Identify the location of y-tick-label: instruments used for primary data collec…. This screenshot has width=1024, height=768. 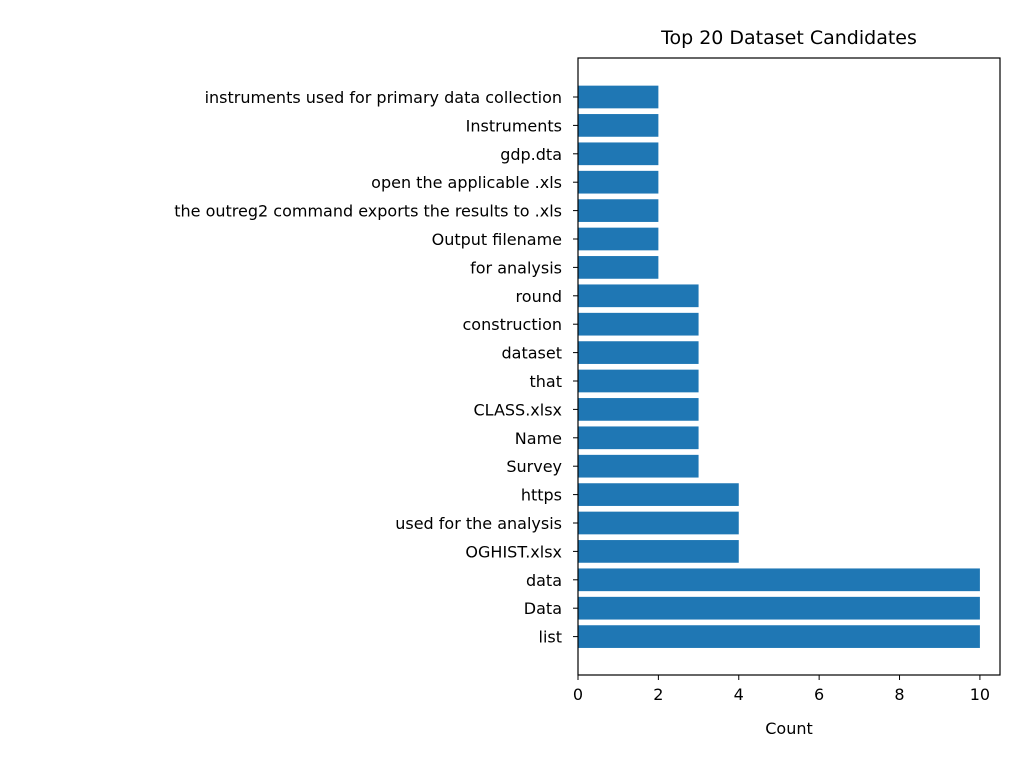
(383, 97).